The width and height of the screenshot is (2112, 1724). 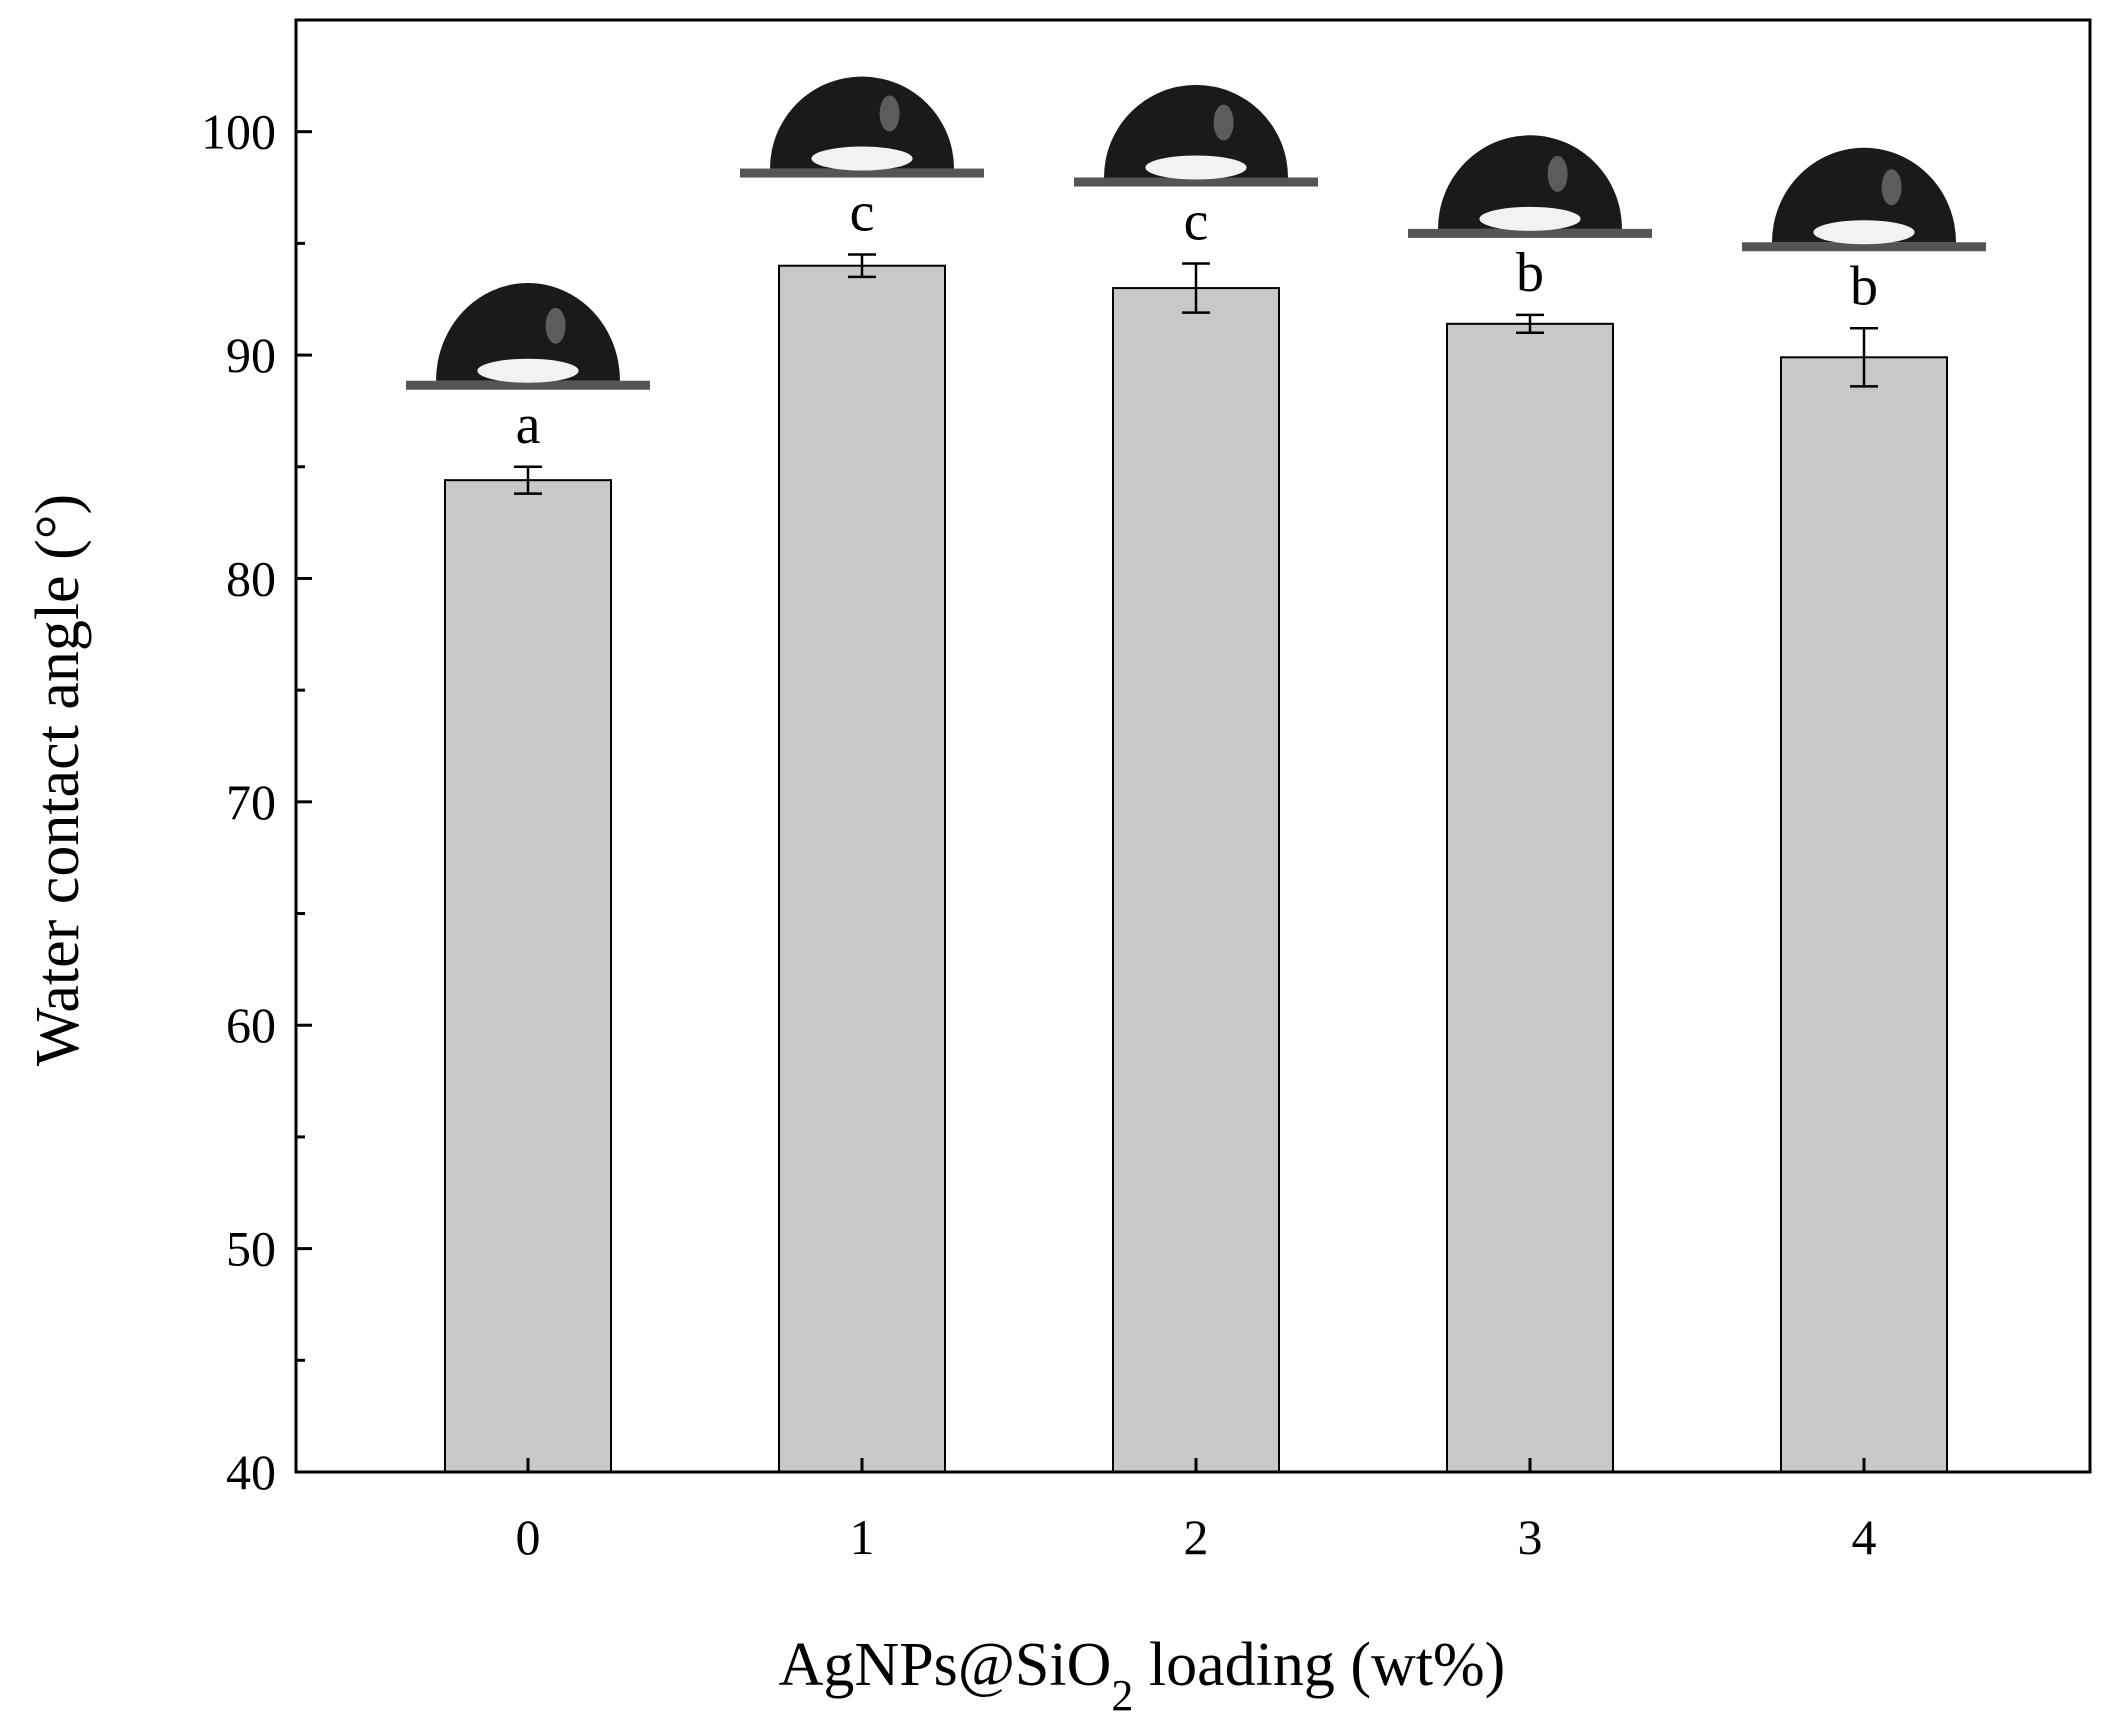 What do you see at coordinates (1122, 1695) in the screenshot?
I see `x-axis-title-subscript: 2` at bounding box center [1122, 1695].